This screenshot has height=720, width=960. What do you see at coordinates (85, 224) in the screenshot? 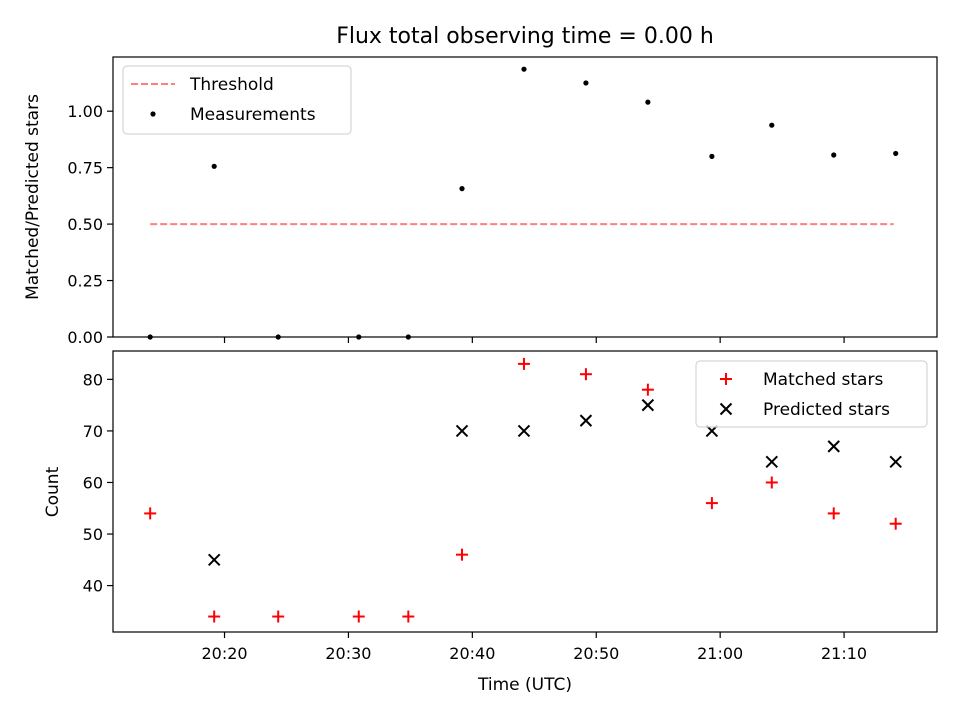
I see `top-y-tick-label: 0.50` at bounding box center [85, 224].